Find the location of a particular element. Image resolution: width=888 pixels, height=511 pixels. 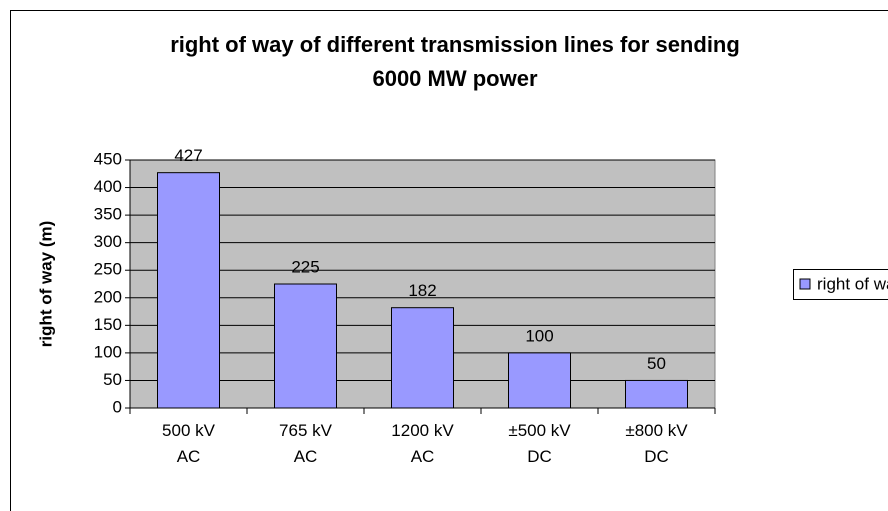

x-tick-label: ±500 kV DC is located at coordinates (539, 443).